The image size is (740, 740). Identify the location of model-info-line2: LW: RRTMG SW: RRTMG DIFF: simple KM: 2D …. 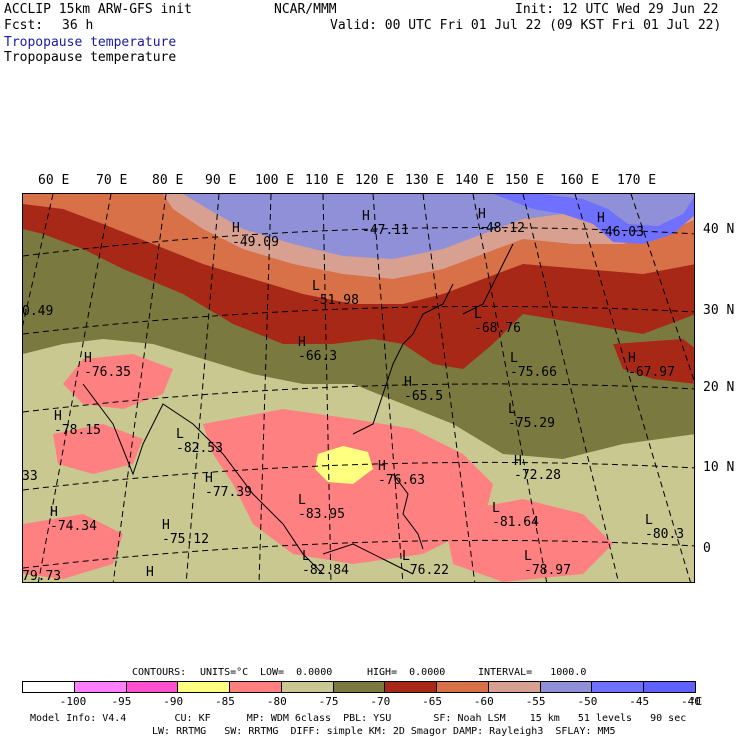
(384, 731).